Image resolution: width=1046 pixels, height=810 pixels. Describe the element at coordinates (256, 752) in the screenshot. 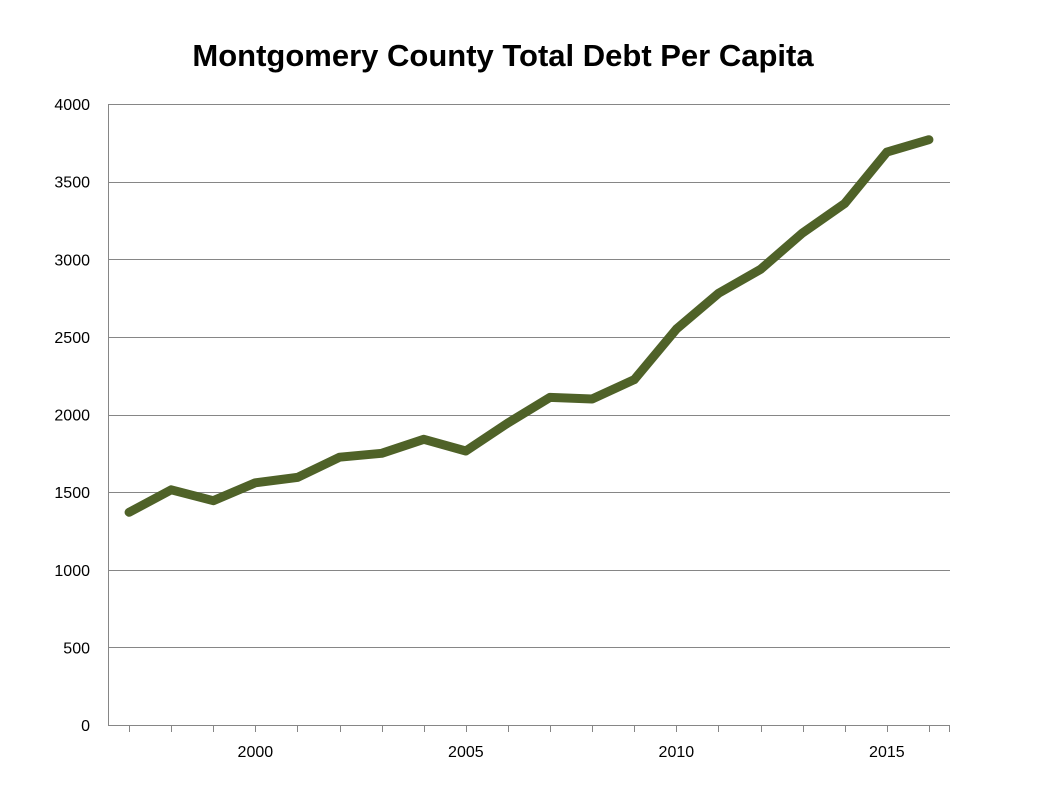

I see `x-tick-label: 2000` at that location.